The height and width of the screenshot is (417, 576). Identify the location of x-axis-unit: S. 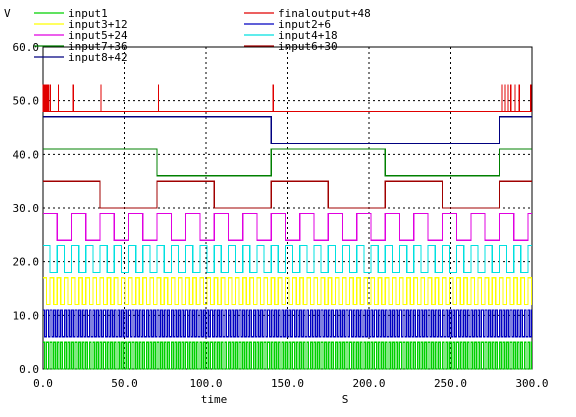
(345, 399).